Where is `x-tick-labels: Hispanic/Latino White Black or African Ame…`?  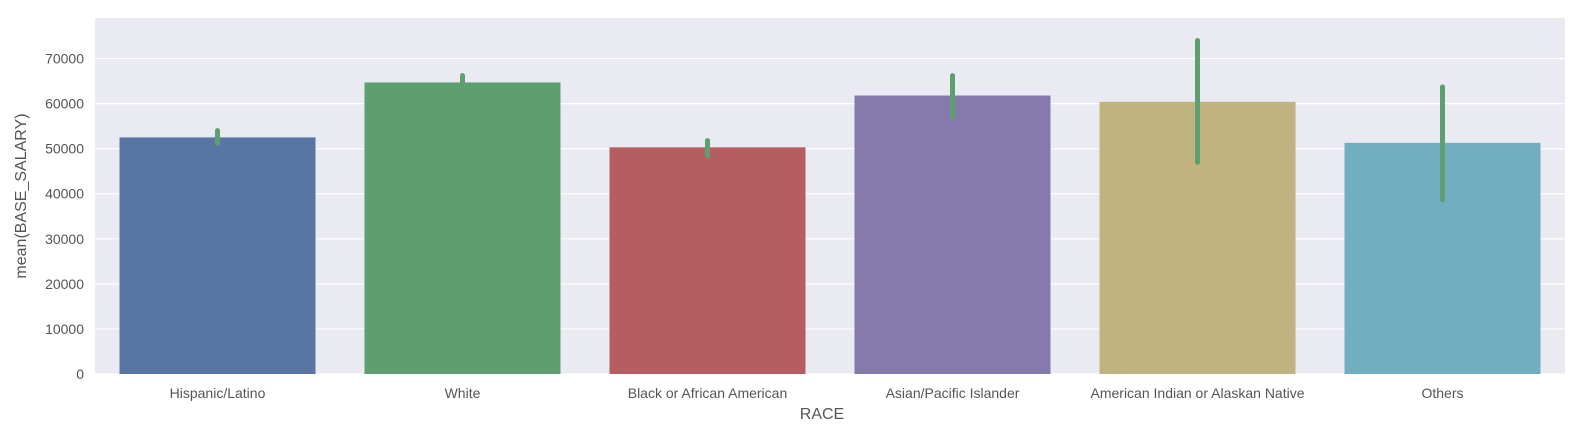
x-tick-labels: Hispanic/Latino White Black or African Ame… is located at coordinates (817, 393).